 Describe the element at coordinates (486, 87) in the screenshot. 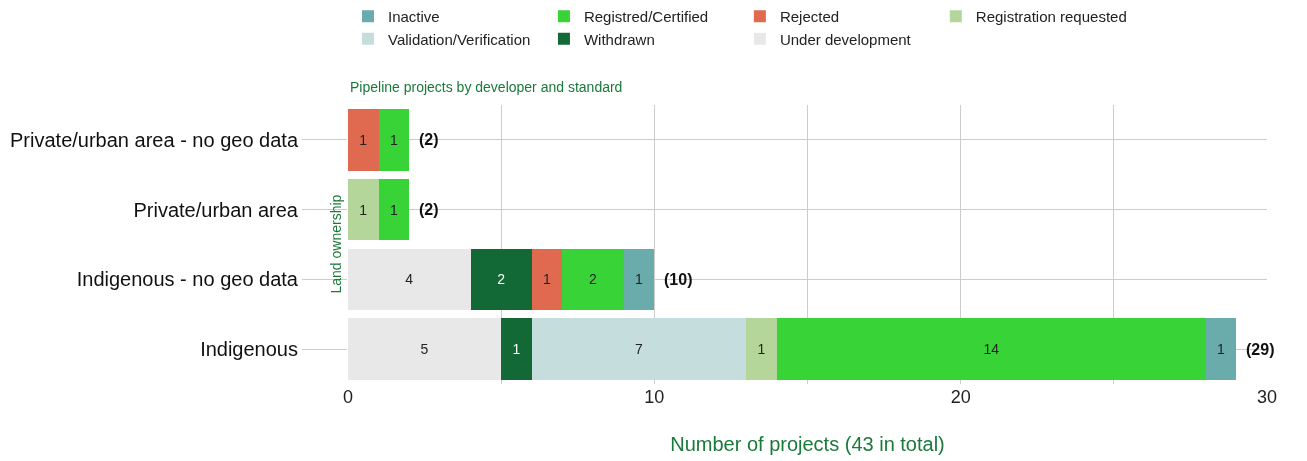

I see `chart-title: Pipeline projects by developer and standard` at that location.